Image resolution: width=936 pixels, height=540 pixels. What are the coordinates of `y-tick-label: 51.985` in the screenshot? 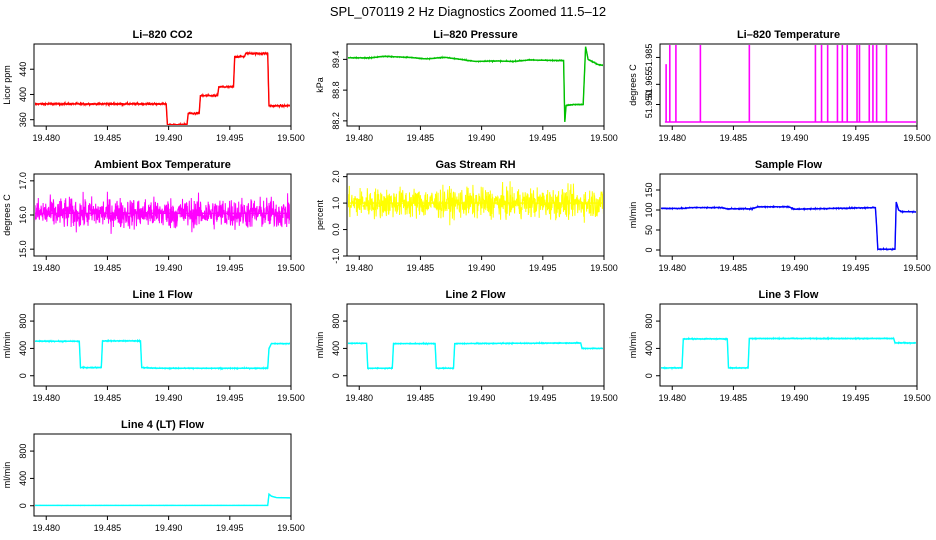 It's located at (649, 58).